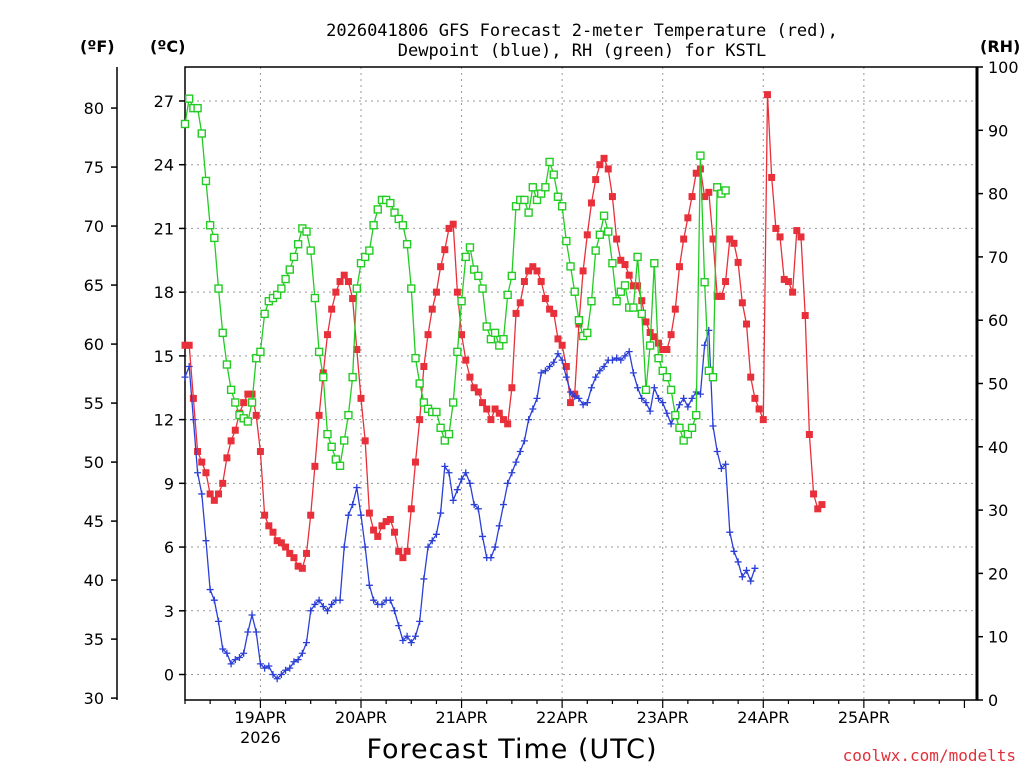  What do you see at coordinates (260, 717) in the screenshot?
I see `x-tick-label: 19APR` at bounding box center [260, 717].